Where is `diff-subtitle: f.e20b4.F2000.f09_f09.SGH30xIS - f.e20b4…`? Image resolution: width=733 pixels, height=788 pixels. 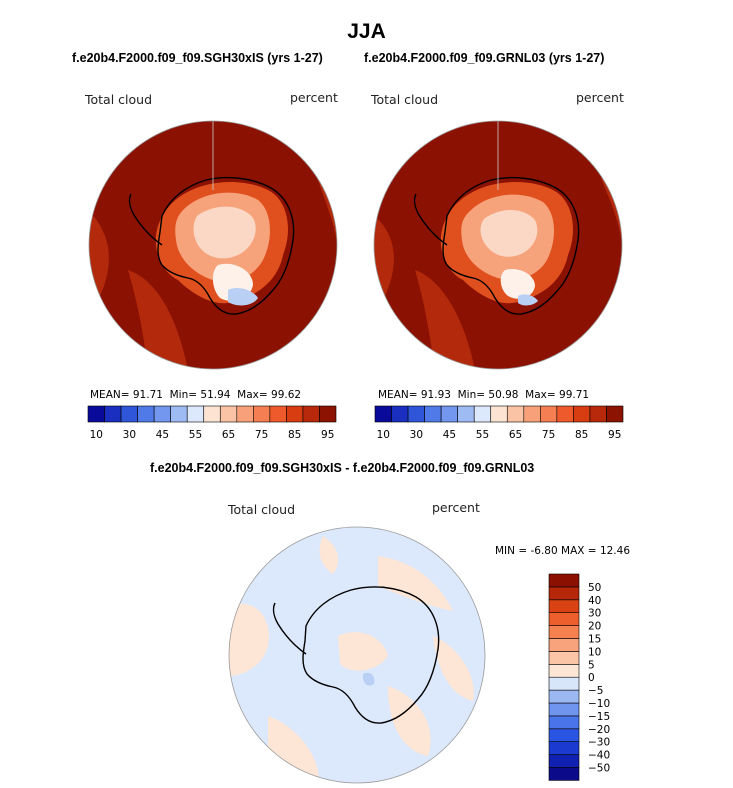 diff-subtitle: f.e20b4.F2000.f09_f09.SGH30xIS - f.e20b4… is located at coordinates (342, 468).